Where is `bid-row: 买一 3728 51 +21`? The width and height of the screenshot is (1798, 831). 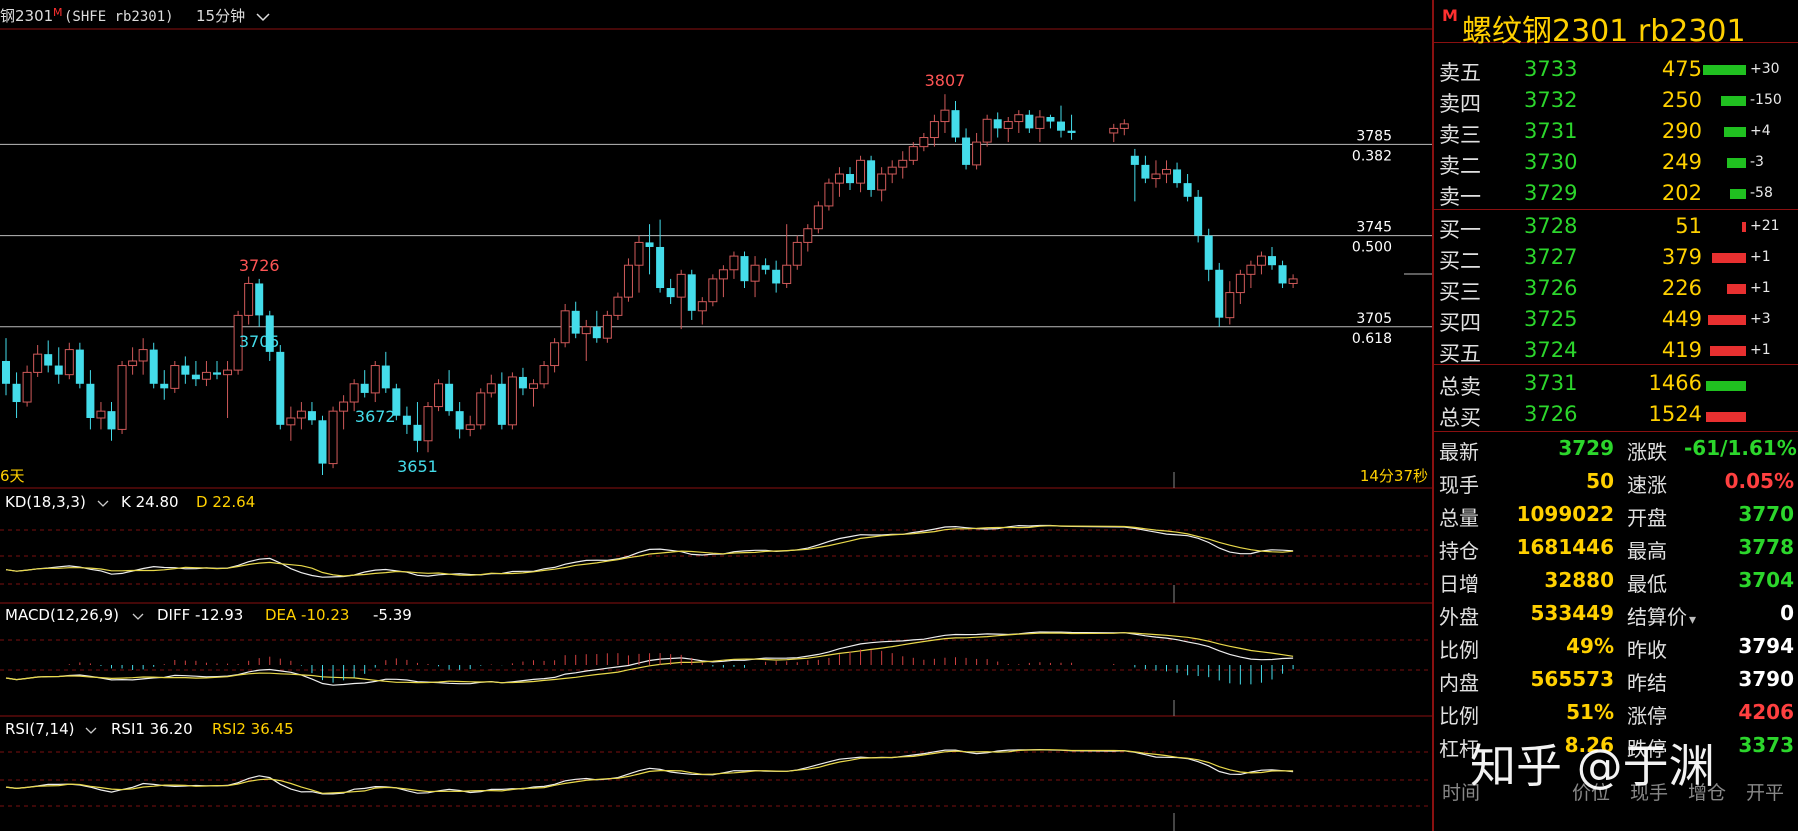 bid-row: 买一 3728 51 +21 is located at coordinates (1616, 226).